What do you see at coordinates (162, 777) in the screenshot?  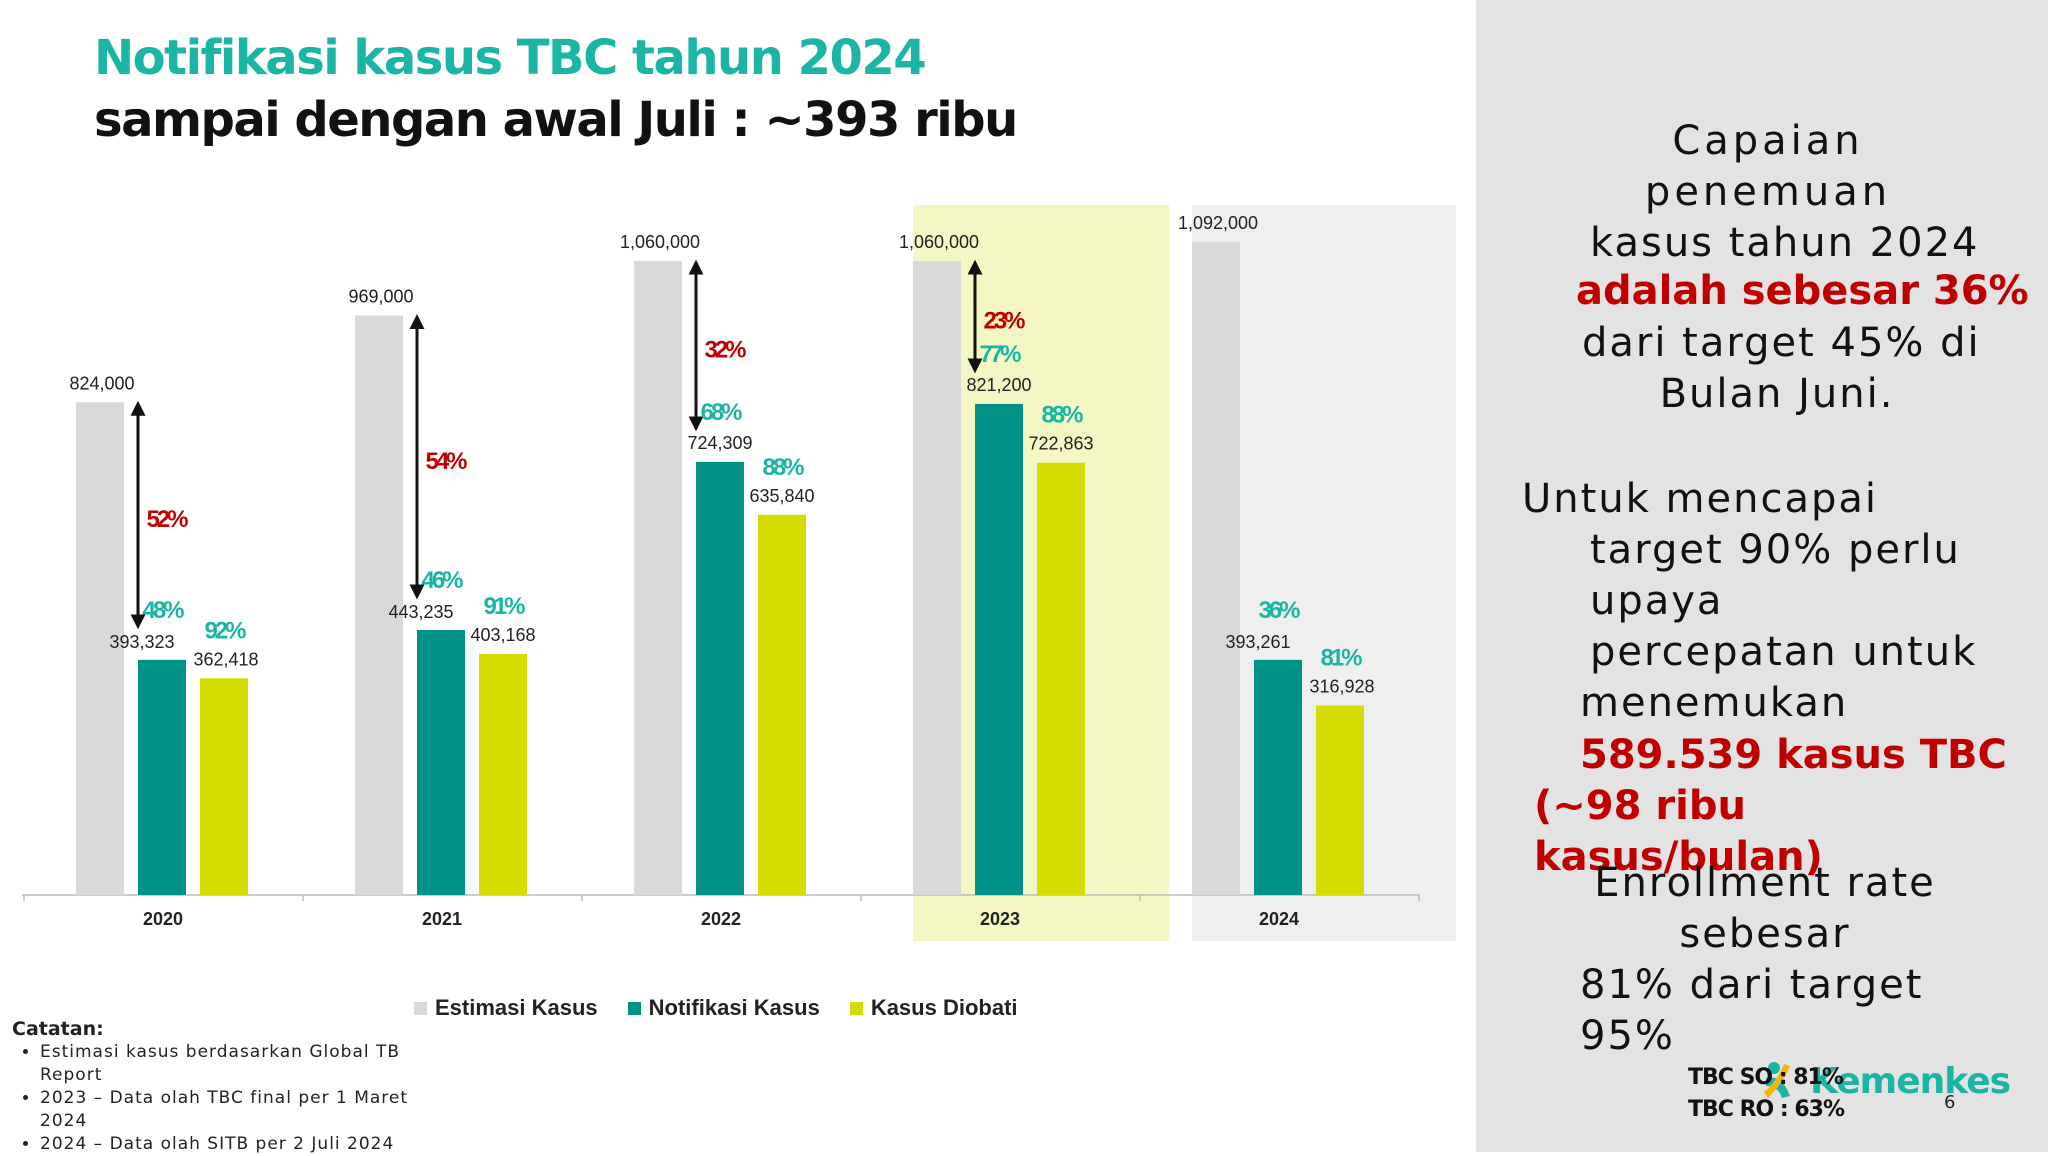 I see `bar-notifikasi-kasus-2020` at bounding box center [162, 777].